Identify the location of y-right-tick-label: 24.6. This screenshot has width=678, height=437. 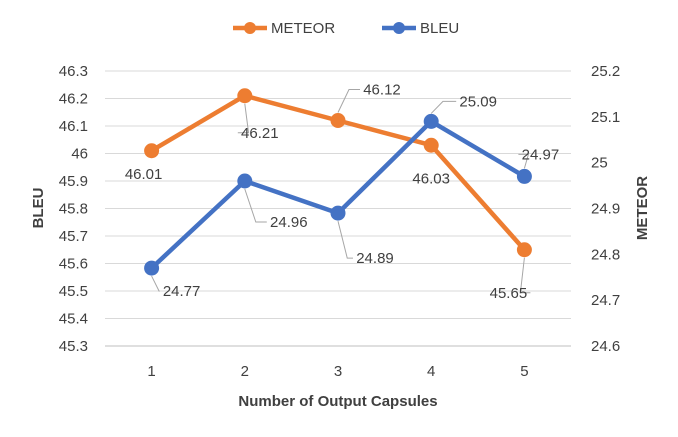
(605, 346).